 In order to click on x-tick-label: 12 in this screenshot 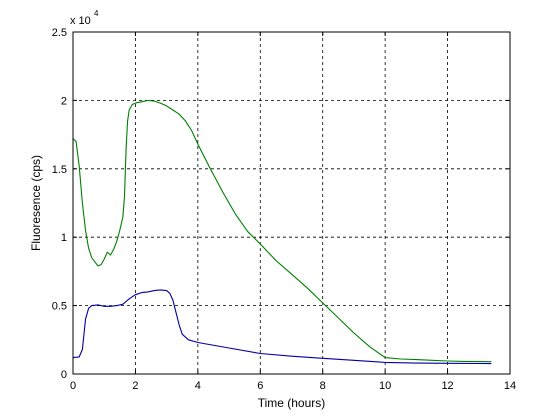, I will do `click(447, 386)`.